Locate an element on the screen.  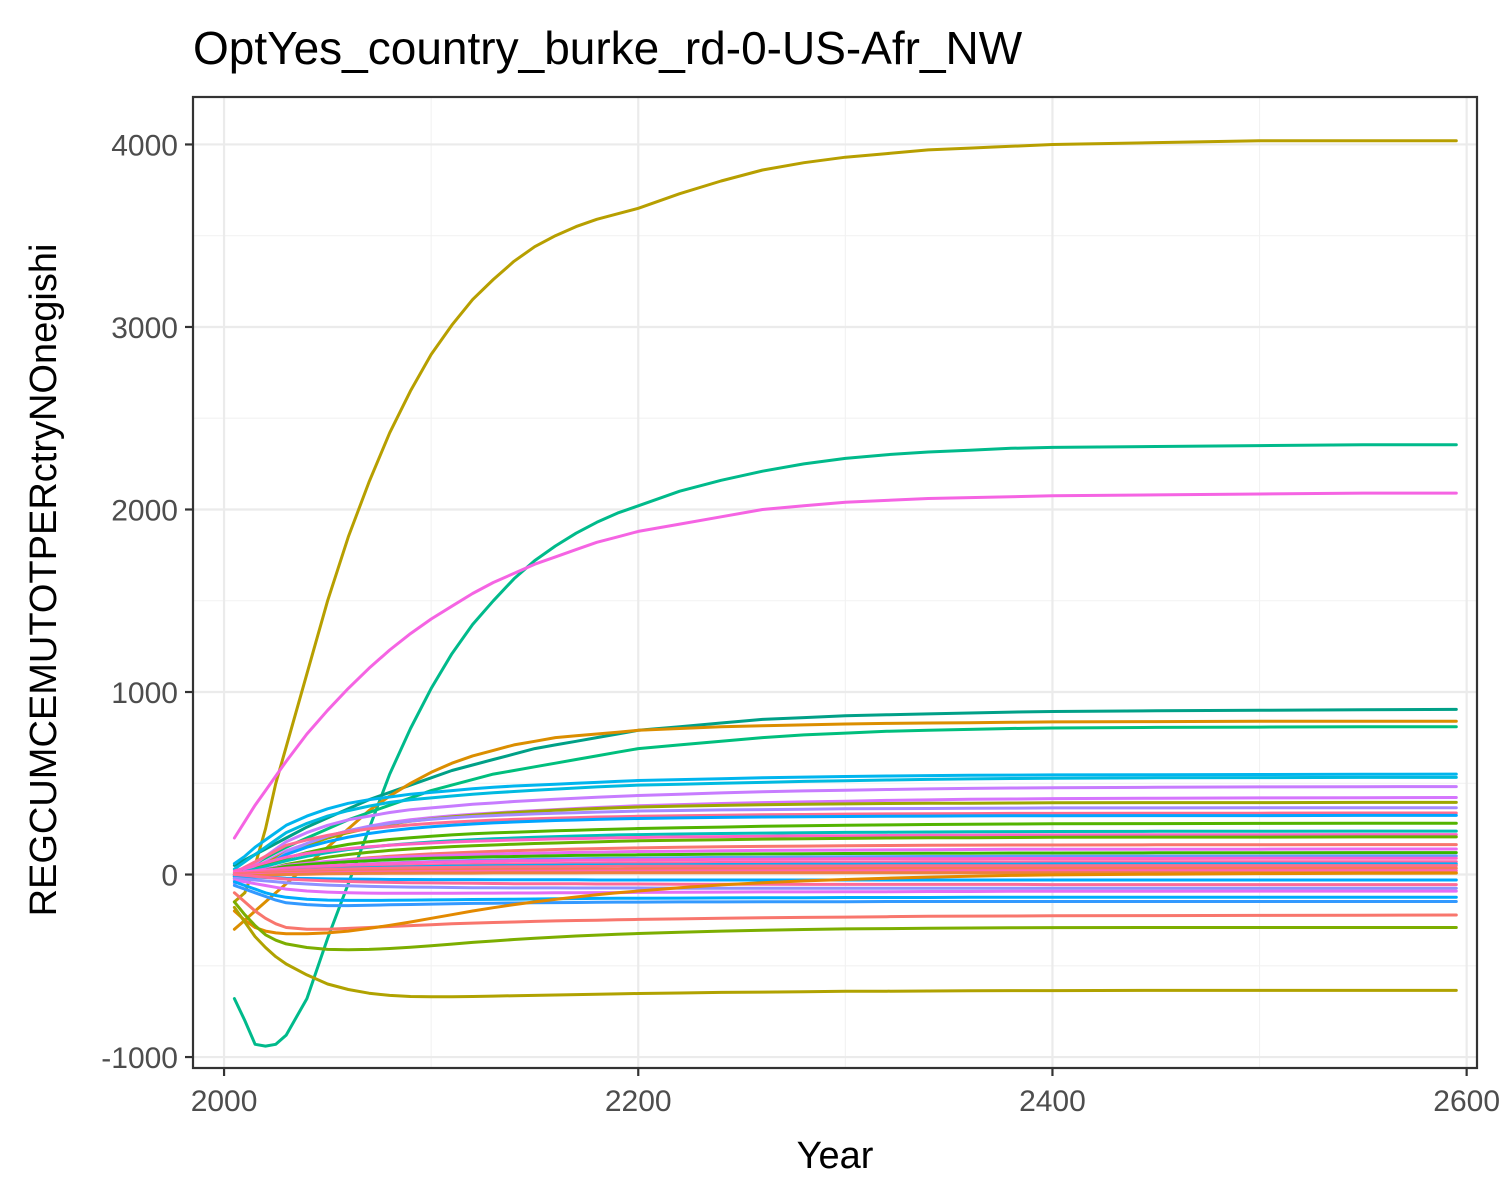
x-tick-label: 2400 is located at coordinates (1052, 1101).